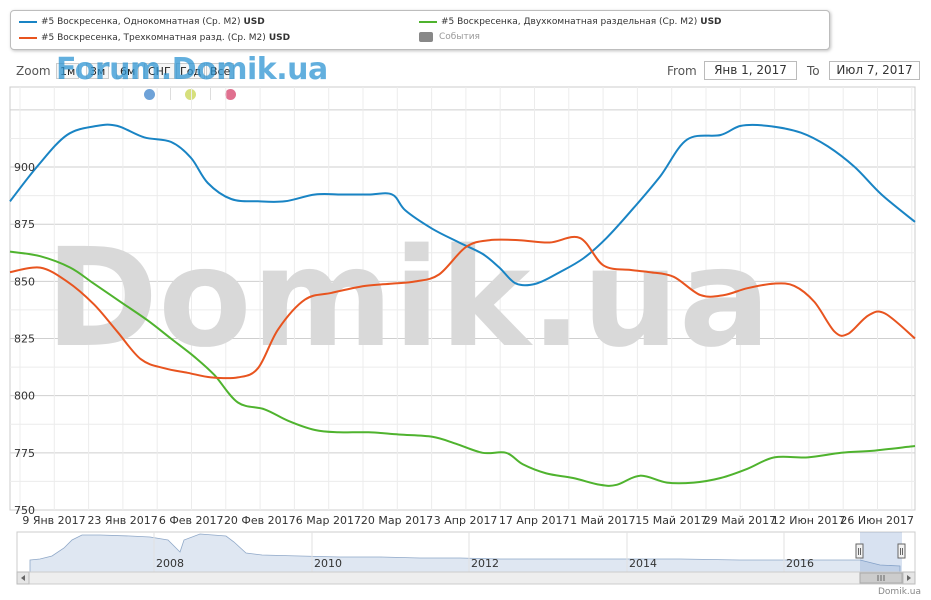  Describe the element at coordinates (122, 520) in the screenshot. I see `x-tick-label: 23 Янв 2017` at that location.